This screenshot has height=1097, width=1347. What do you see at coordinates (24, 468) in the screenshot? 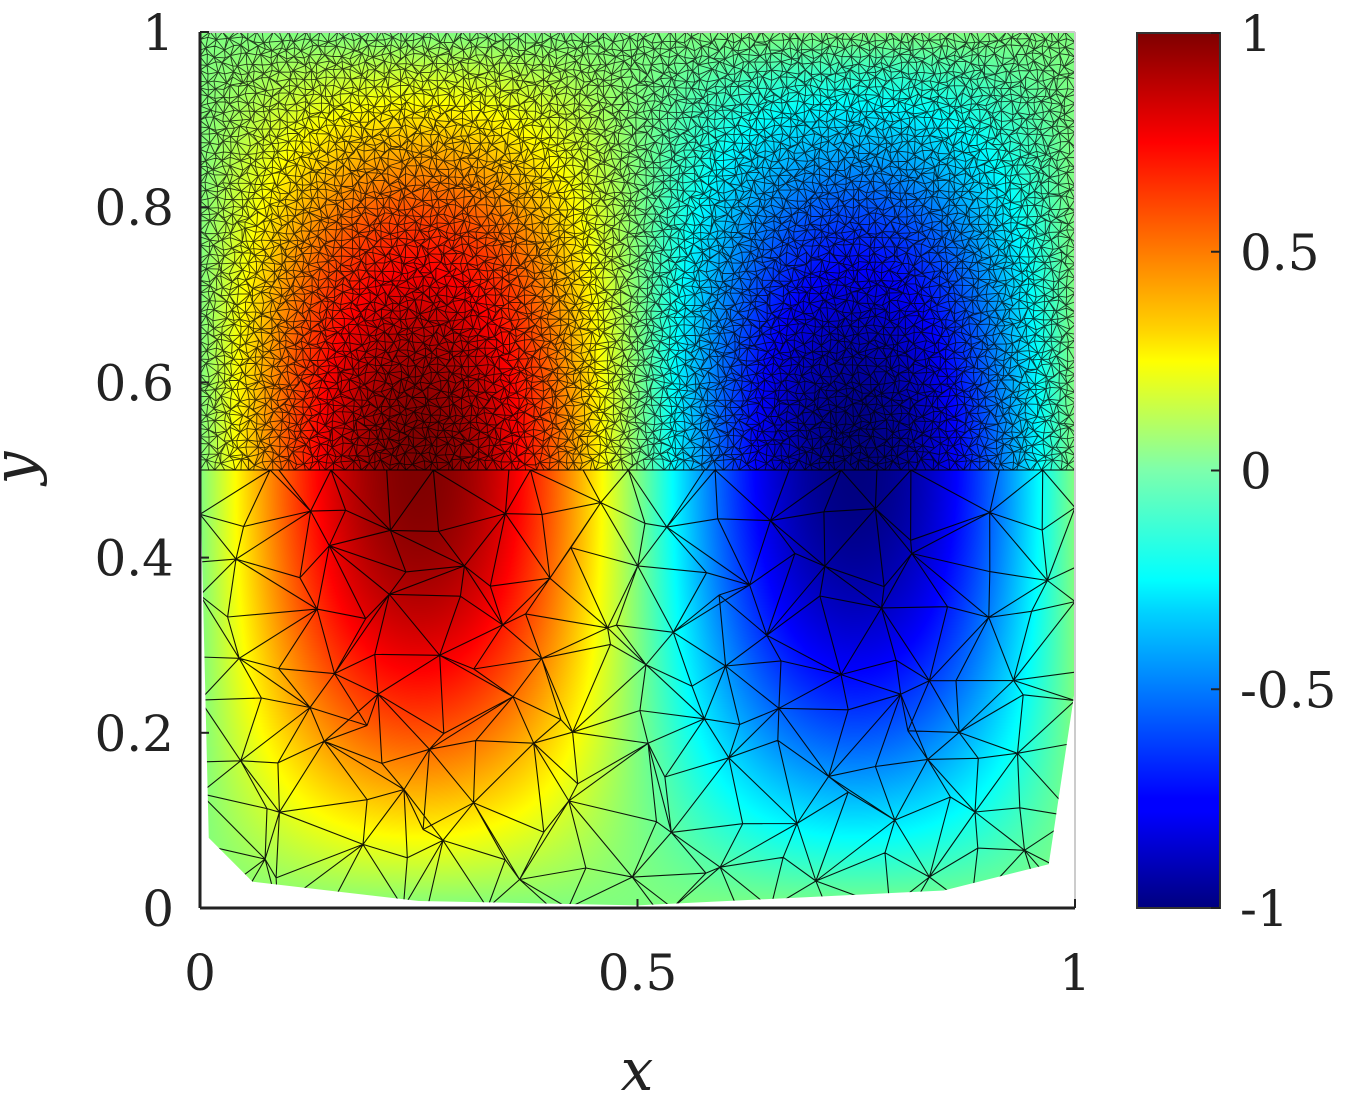
I see `y-axis-label: y` at bounding box center [24, 468].